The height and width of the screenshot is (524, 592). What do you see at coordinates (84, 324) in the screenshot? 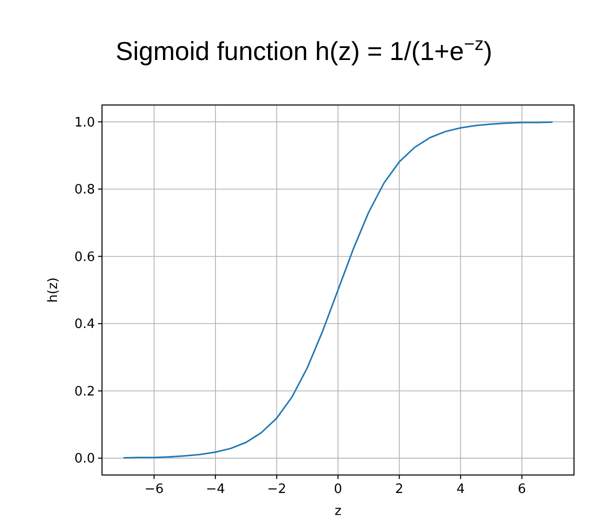
I see `y-tick-label: 0.4` at bounding box center [84, 324].